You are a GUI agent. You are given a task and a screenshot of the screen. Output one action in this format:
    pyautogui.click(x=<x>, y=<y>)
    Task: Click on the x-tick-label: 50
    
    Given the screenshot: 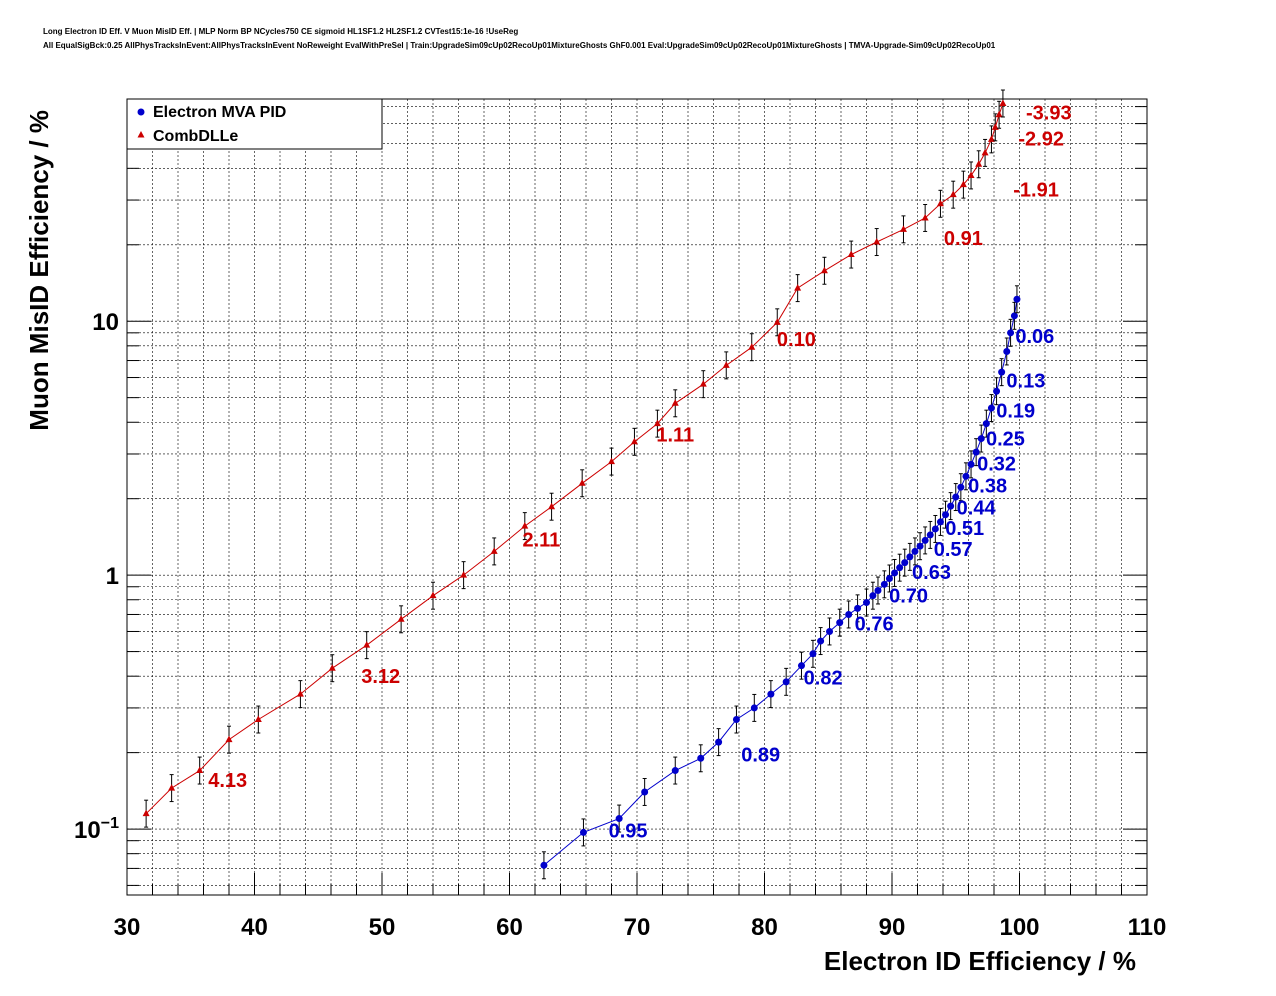 What is the action you would take?
    pyautogui.click(x=382, y=927)
    